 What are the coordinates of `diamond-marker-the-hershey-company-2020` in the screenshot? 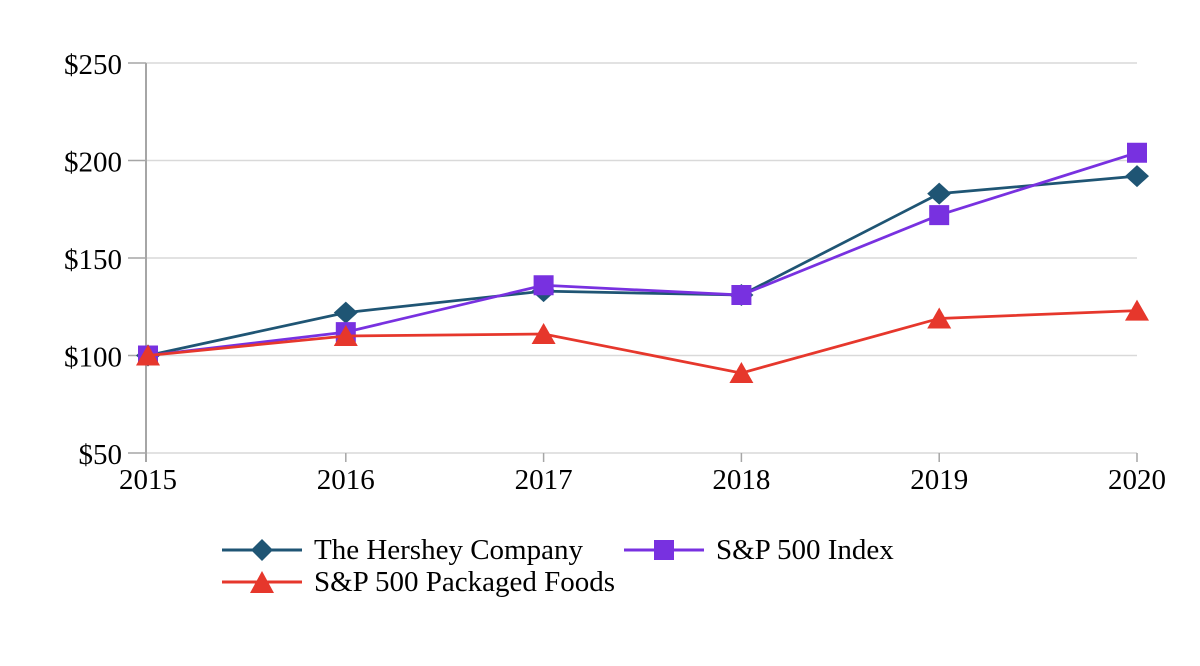 It's located at (1137, 176).